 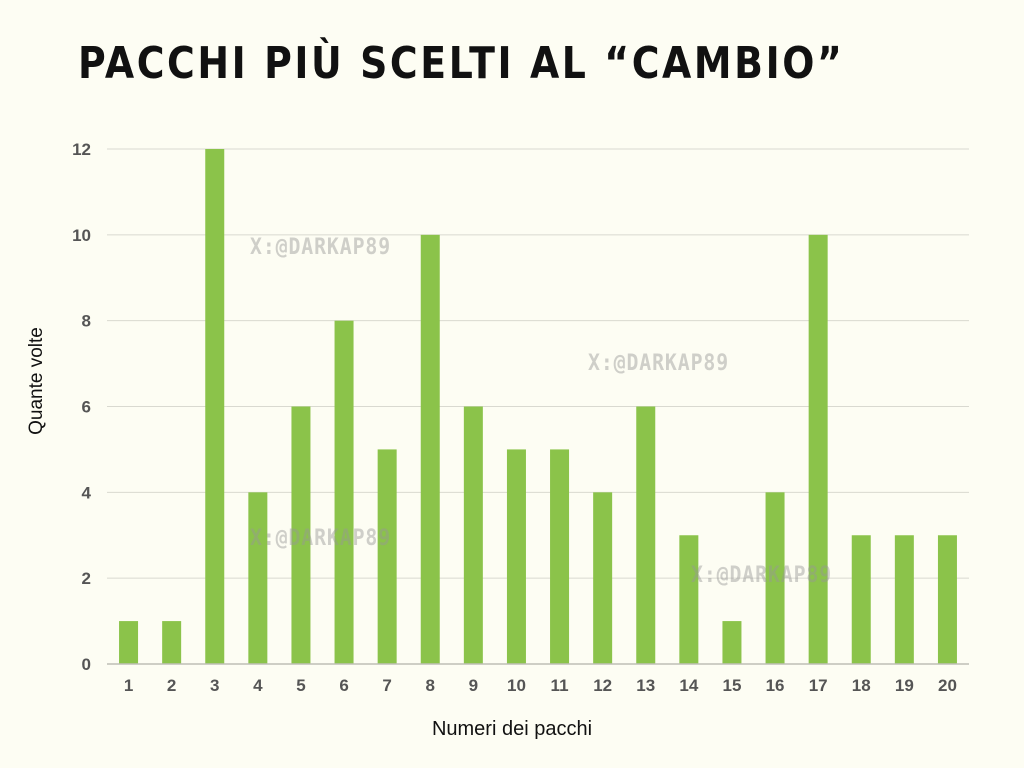 I want to click on x-tick-label: 20, so click(x=947, y=685).